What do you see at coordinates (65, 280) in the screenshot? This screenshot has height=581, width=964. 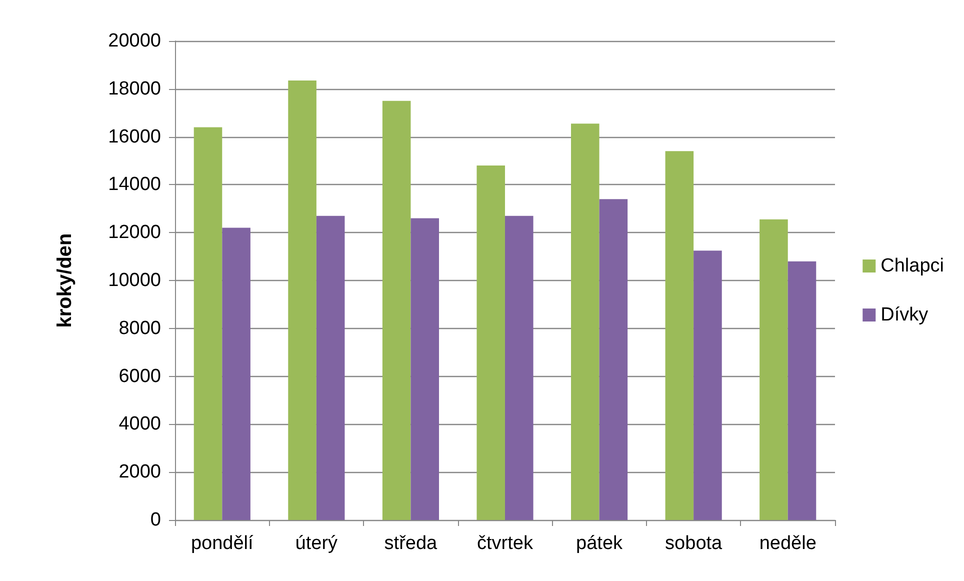 I see `y-axis-title: kroky/den` at bounding box center [65, 280].